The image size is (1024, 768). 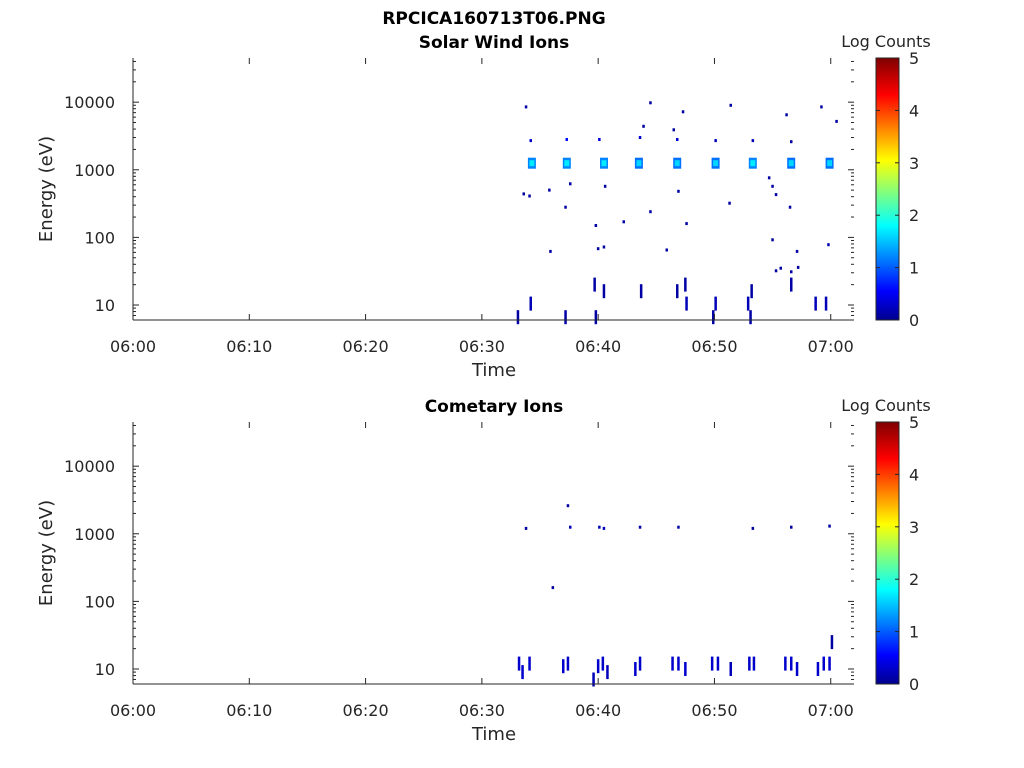 What do you see at coordinates (914, 474) in the screenshot?
I see `colorbar-tick-label: 4` at bounding box center [914, 474].